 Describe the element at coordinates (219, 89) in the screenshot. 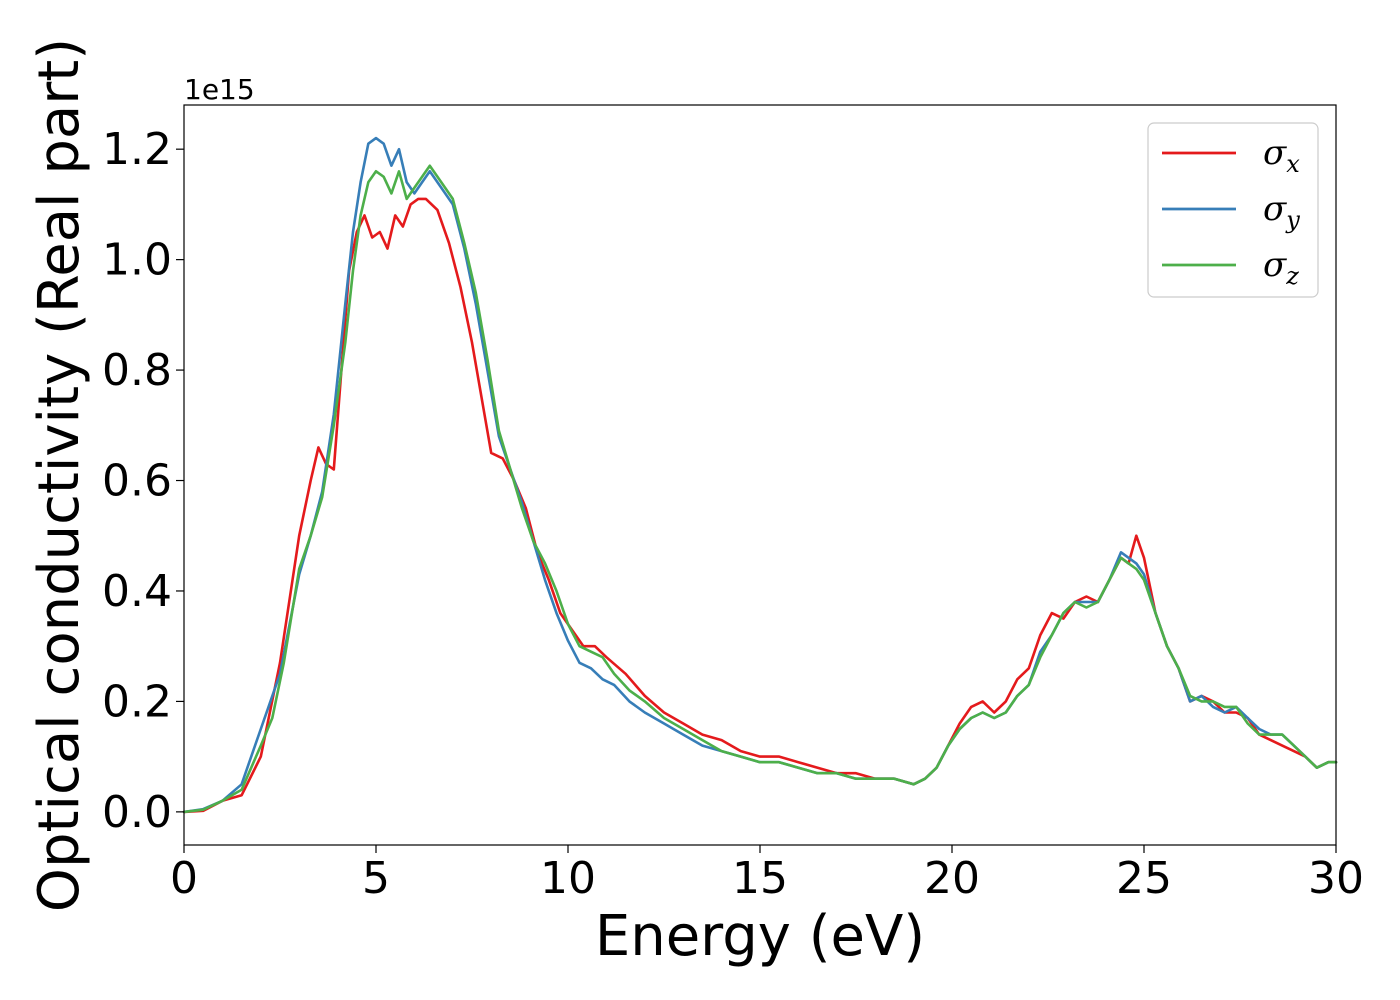

I see `y-offset-label: 1e15` at that location.